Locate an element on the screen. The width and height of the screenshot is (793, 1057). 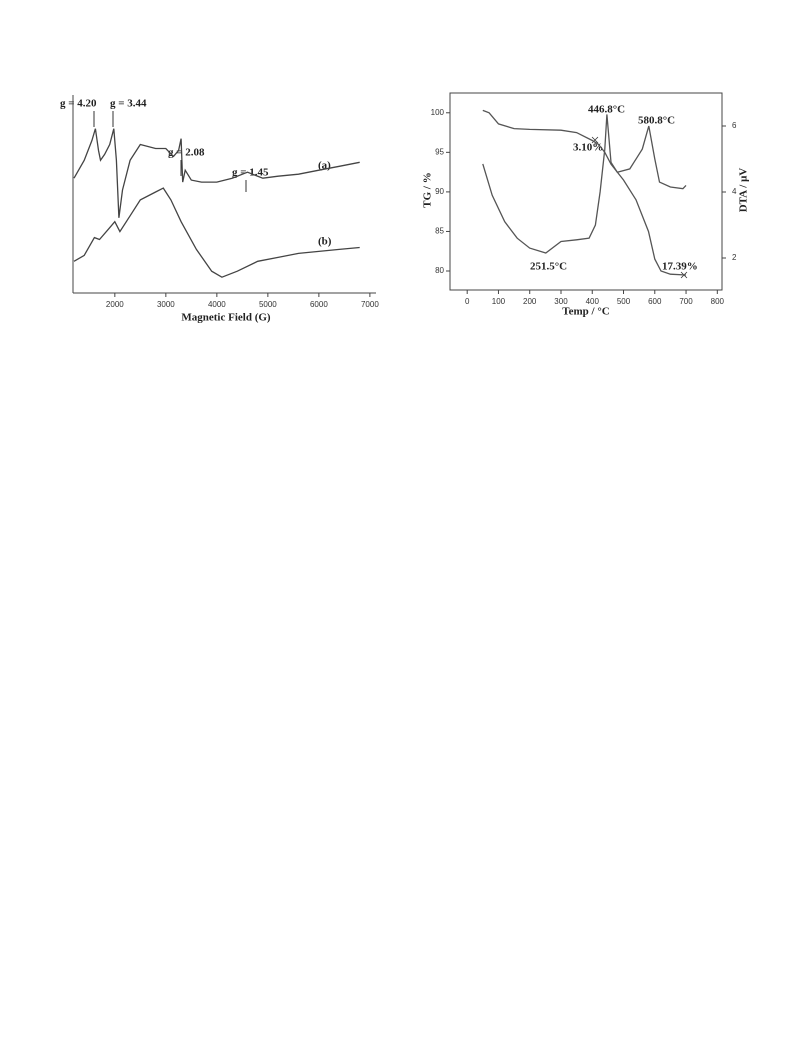
y-tick-label: 90 is located at coordinates (439, 191).